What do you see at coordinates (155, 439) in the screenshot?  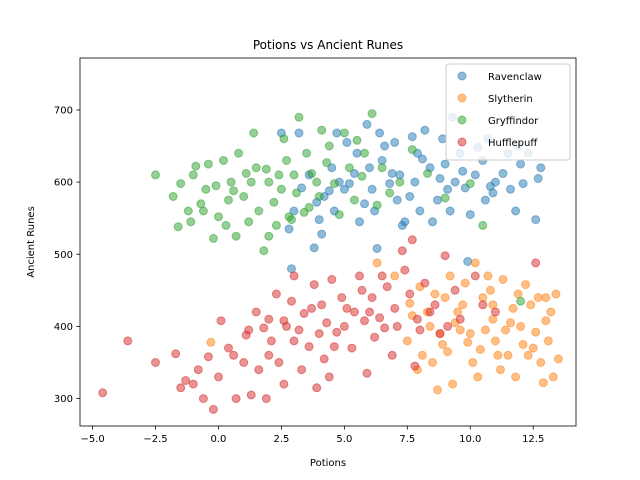 I see `x-tick-label: −2.5` at bounding box center [155, 439].